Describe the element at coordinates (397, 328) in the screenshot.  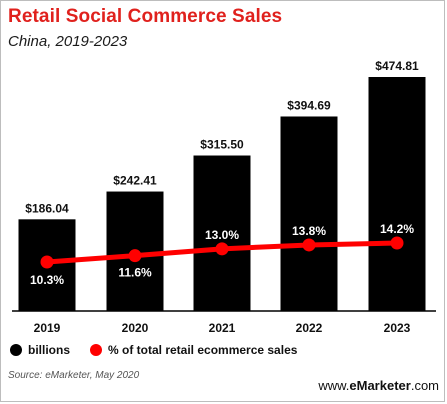
I see `x-tick-label-2023: 2023` at that location.